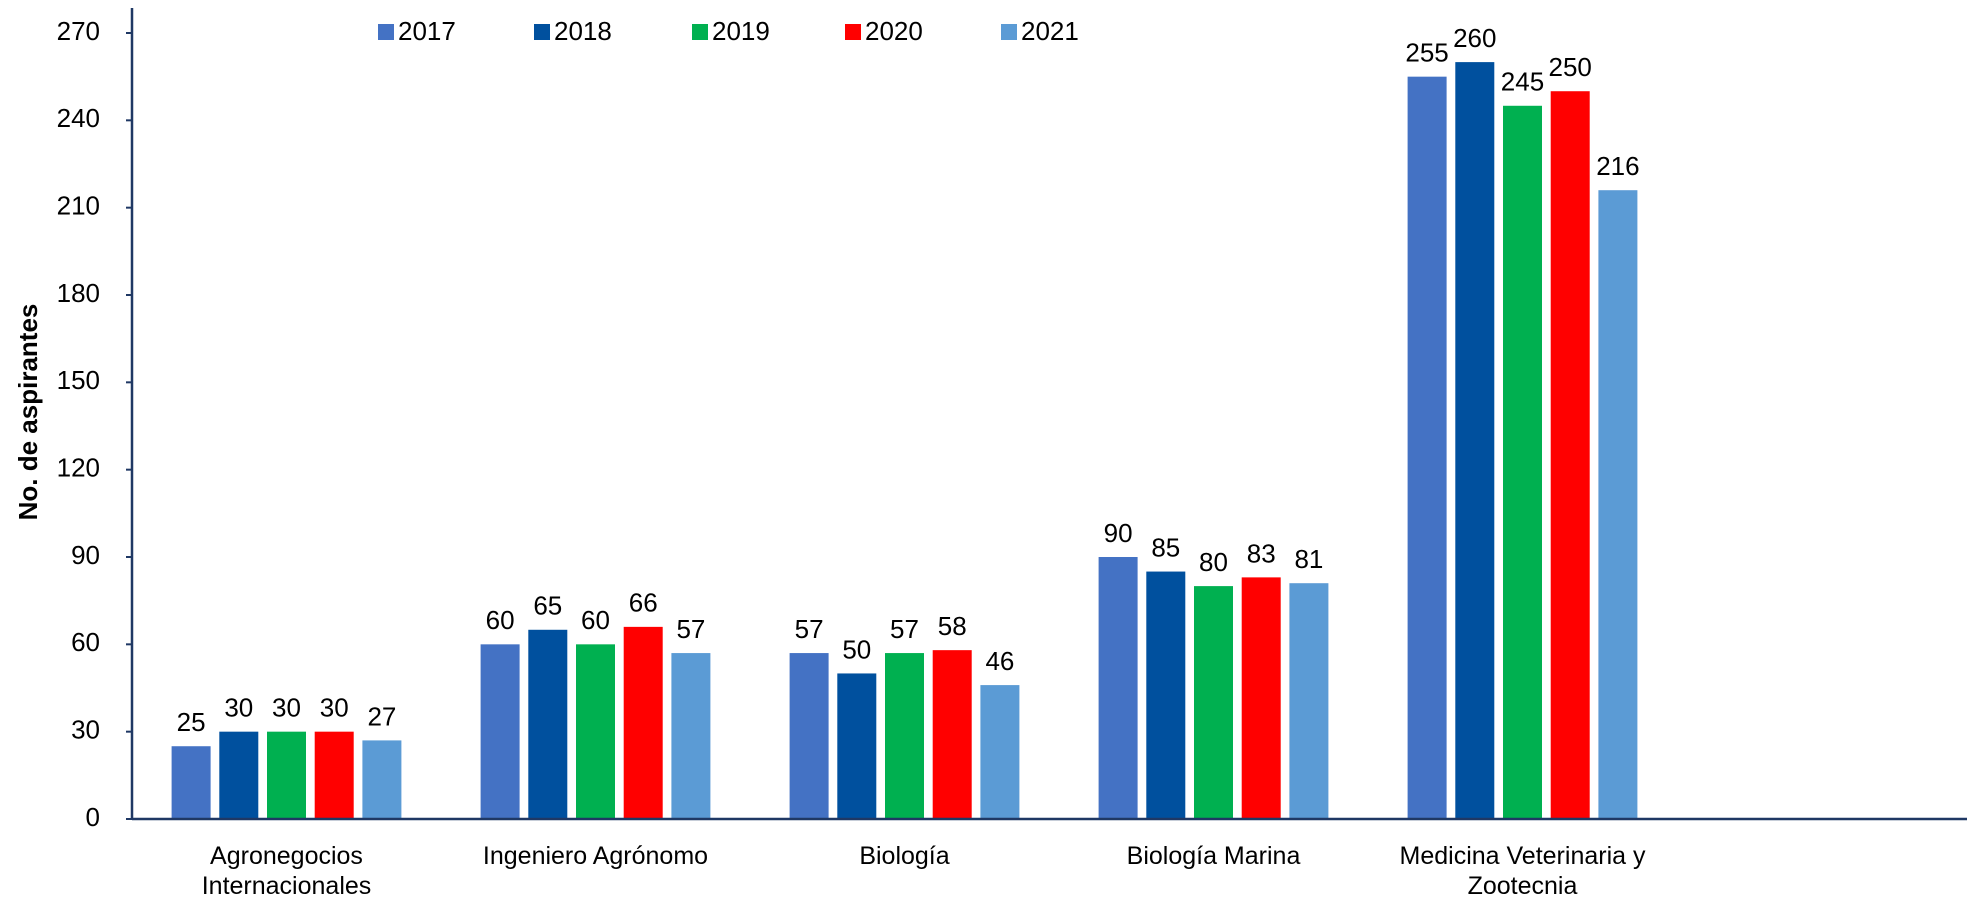 This screenshot has height=912, width=1967. Describe the element at coordinates (1050, 31) in the screenshot. I see `legend-label: 2021` at that location.